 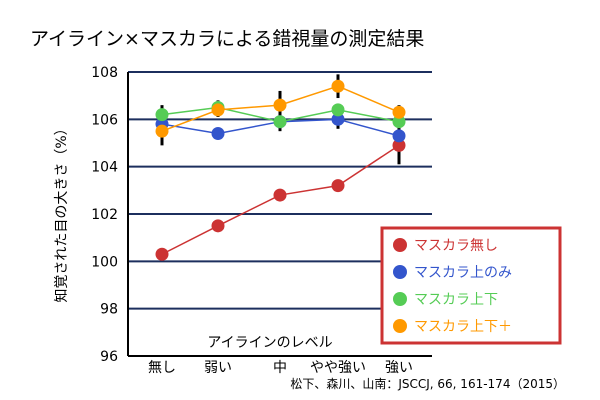 I want to click on y-tick-label: 108, so click(x=104, y=73).